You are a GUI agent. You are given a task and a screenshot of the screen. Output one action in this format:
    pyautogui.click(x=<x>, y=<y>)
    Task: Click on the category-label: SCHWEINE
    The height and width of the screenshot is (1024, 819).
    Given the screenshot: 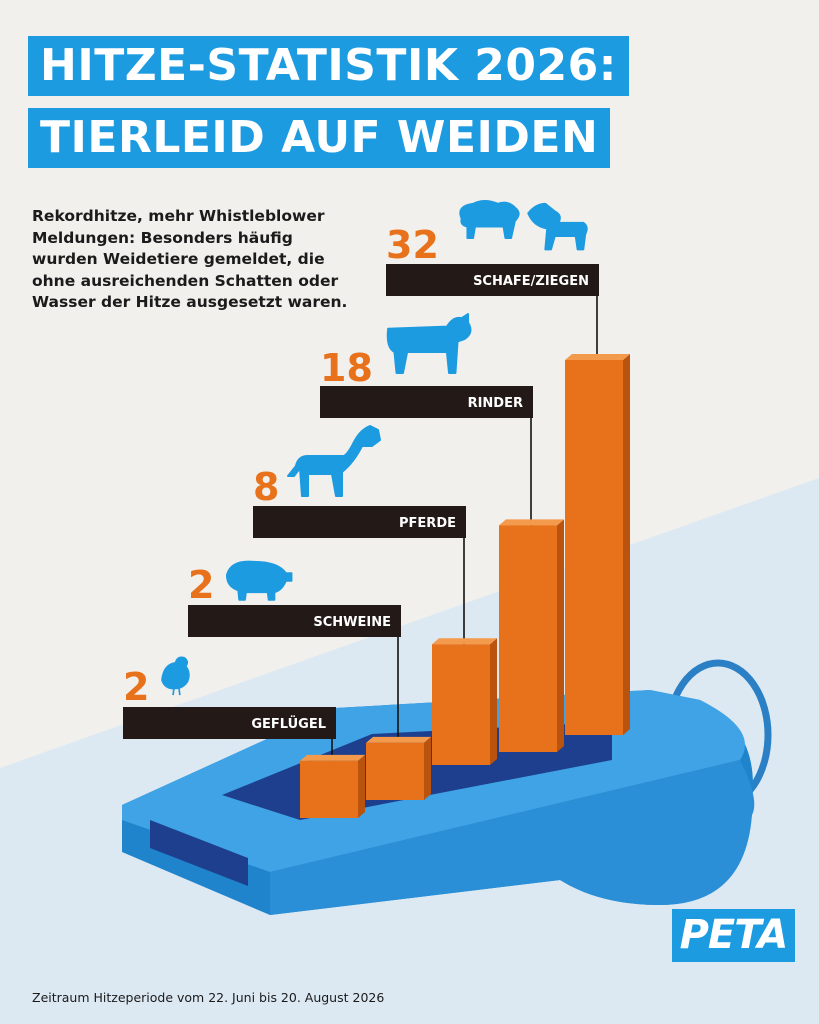 What is the action you would take?
    pyautogui.click(x=352, y=622)
    